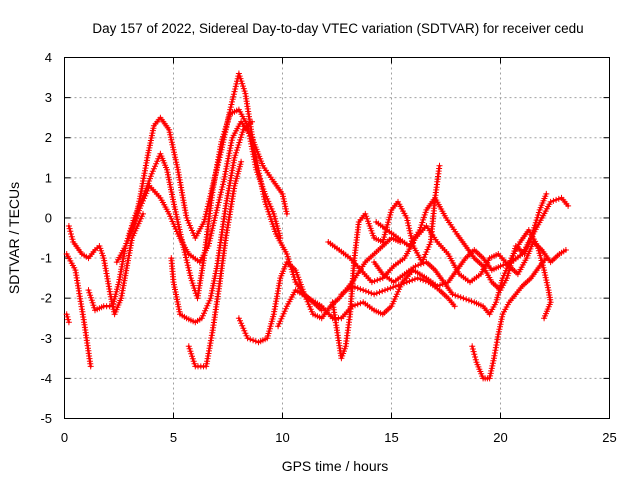  I want to click on y-tick-labels: 4 3 2 1 0 -1 -2 -3 -4 -5, so click(46, 238).